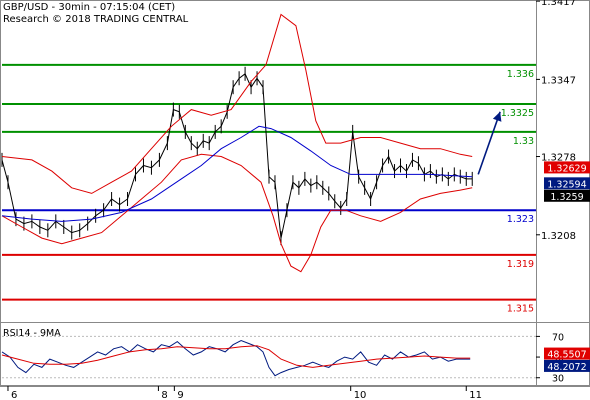  What do you see at coordinates (89, 7) in the screenshot?
I see `chart-title: GBP/USD - 30min - 07:15:04 (CET)` at bounding box center [89, 7].